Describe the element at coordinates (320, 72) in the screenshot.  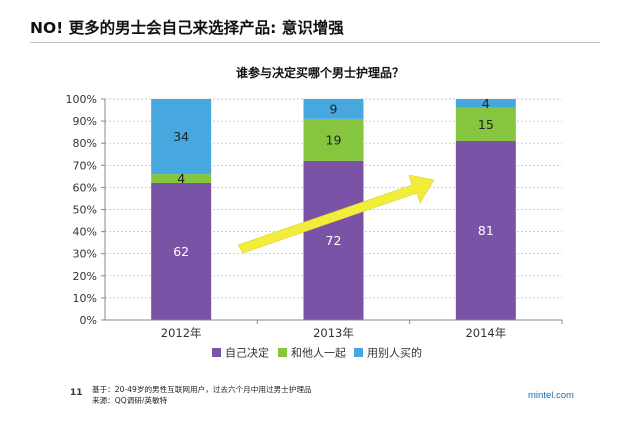
I see `chart-title: 谁参与决定买哪个男士护理品？` at that location.